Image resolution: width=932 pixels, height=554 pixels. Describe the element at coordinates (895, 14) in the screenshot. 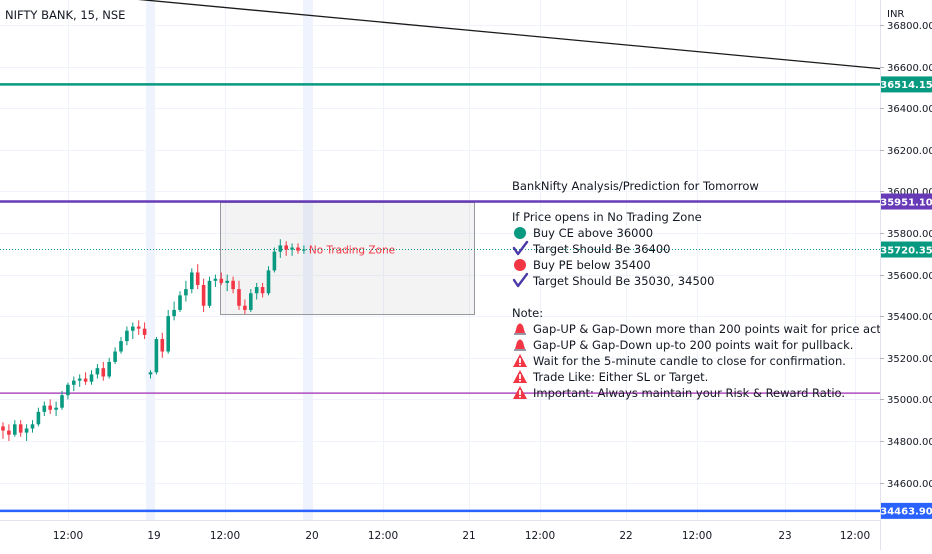

I see `currency-label: INR` at that location.